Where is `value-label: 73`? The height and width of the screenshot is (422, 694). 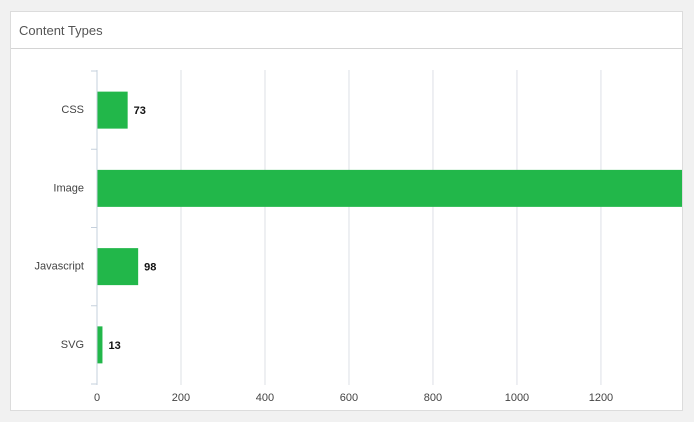
value-label: 73 is located at coordinates (140, 111).